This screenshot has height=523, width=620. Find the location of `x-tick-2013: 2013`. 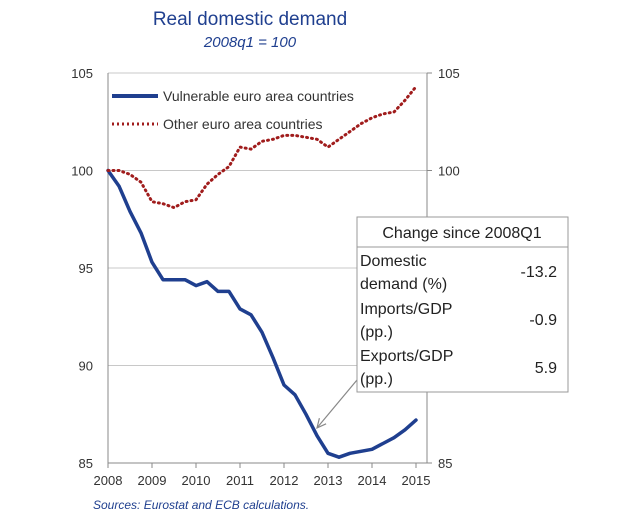

x-tick-2013: 2013 is located at coordinates (328, 480).